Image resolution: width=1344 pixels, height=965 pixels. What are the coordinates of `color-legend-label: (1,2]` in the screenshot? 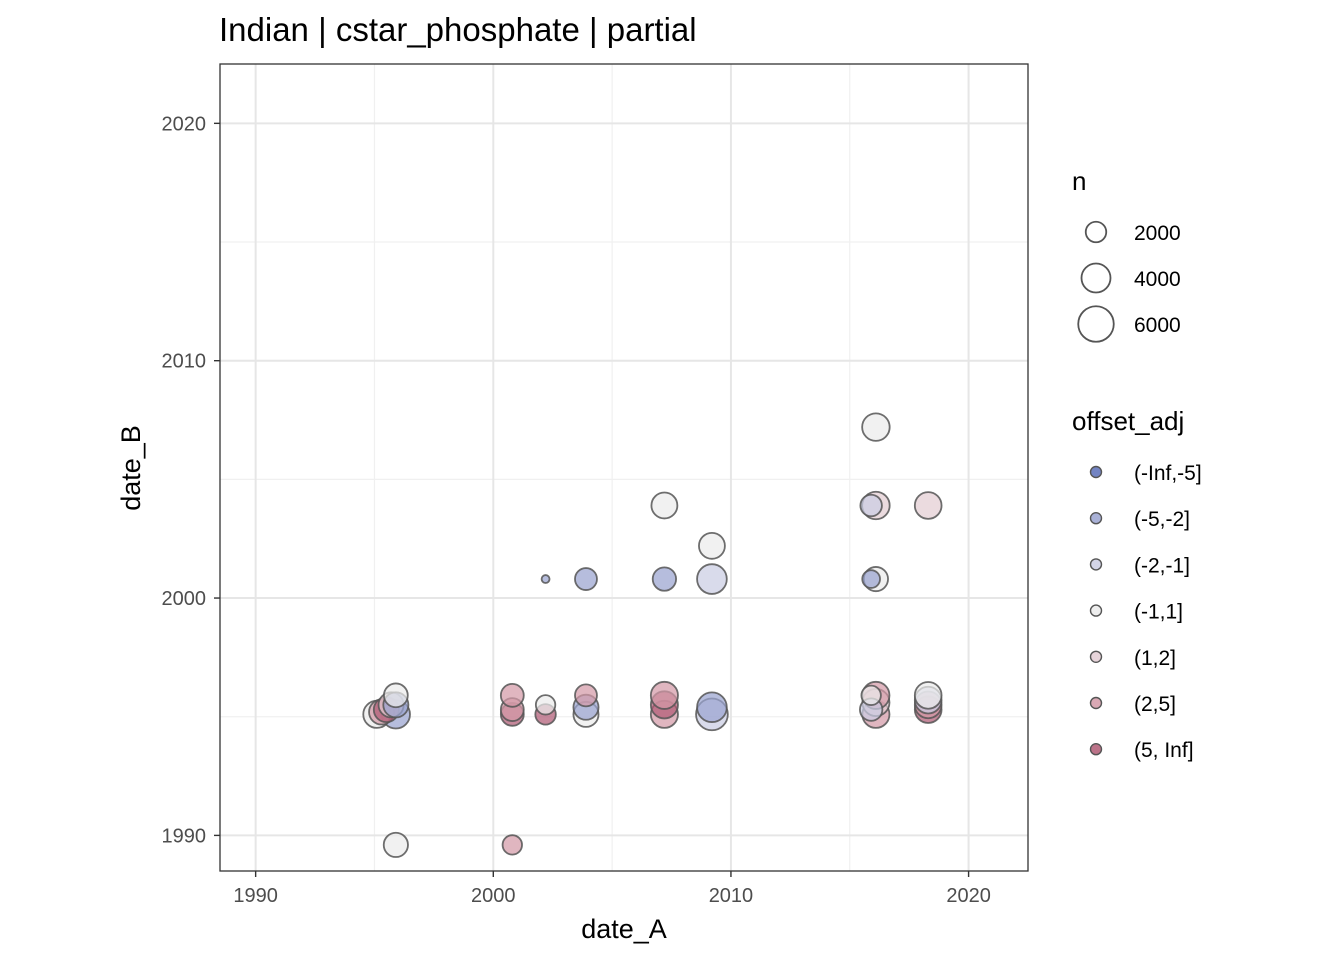 It's located at (1155, 658).